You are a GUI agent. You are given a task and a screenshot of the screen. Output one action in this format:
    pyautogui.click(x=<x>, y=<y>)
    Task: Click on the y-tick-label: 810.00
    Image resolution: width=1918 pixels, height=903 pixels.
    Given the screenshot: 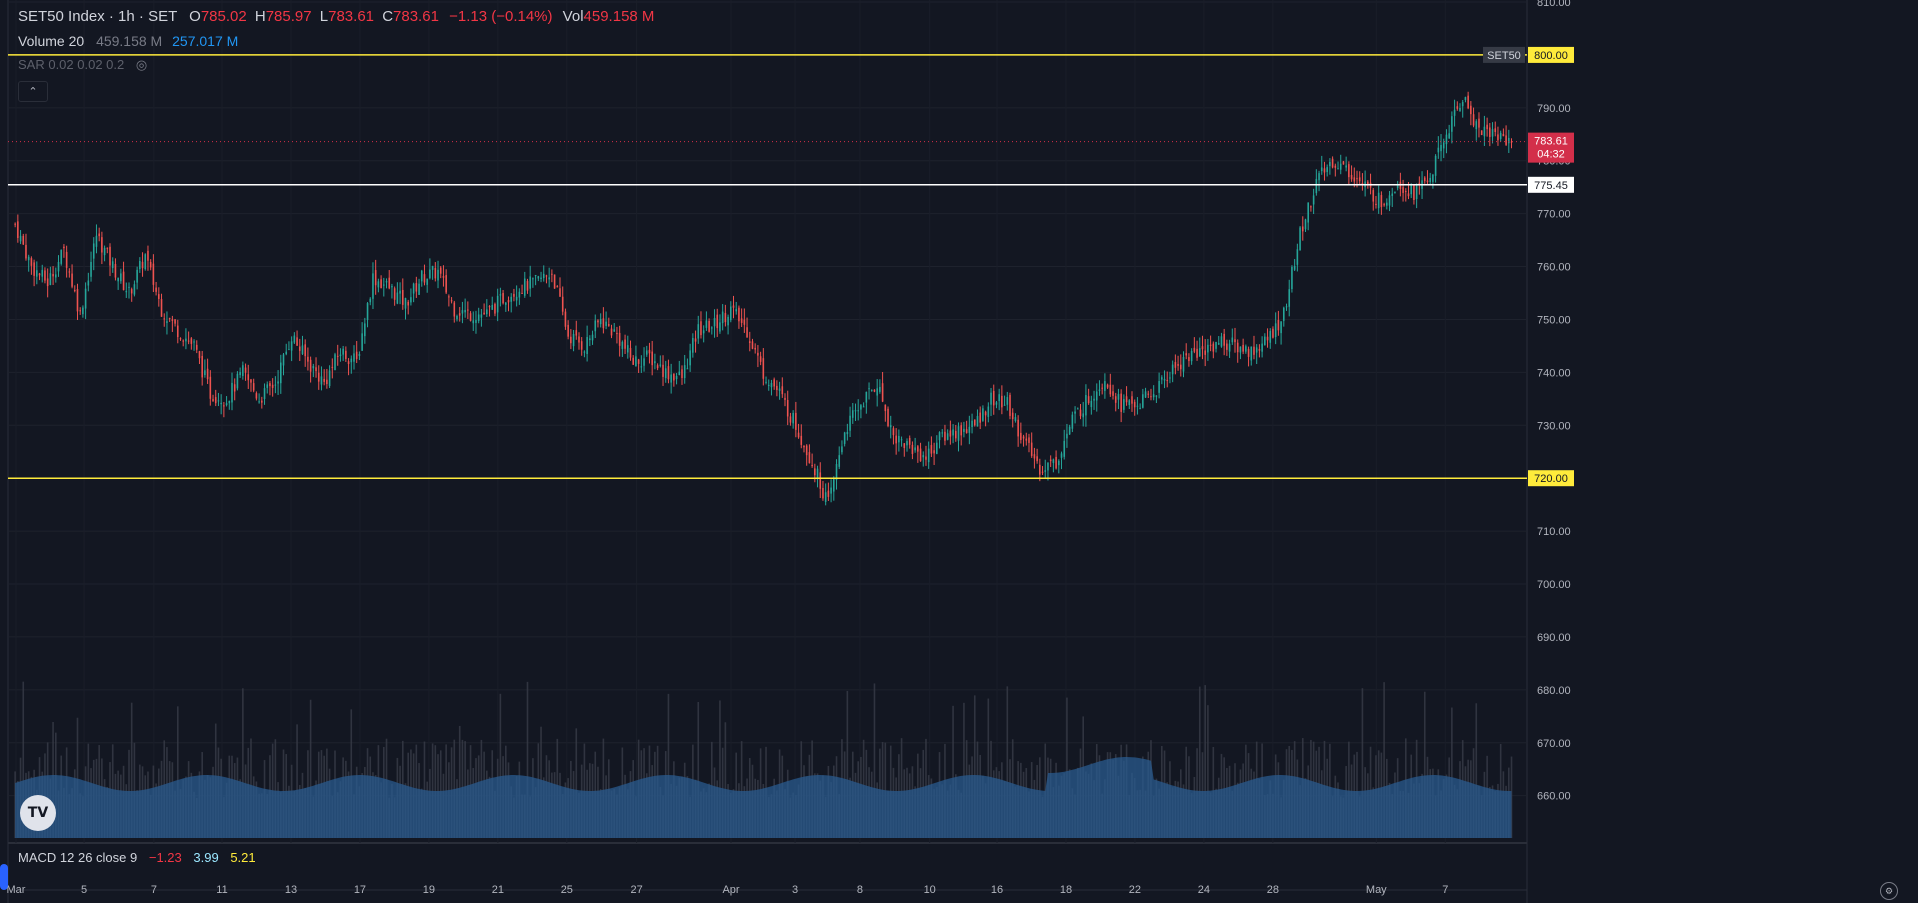 What is the action you would take?
    pyautogui.click(x=1554, y=4)
    